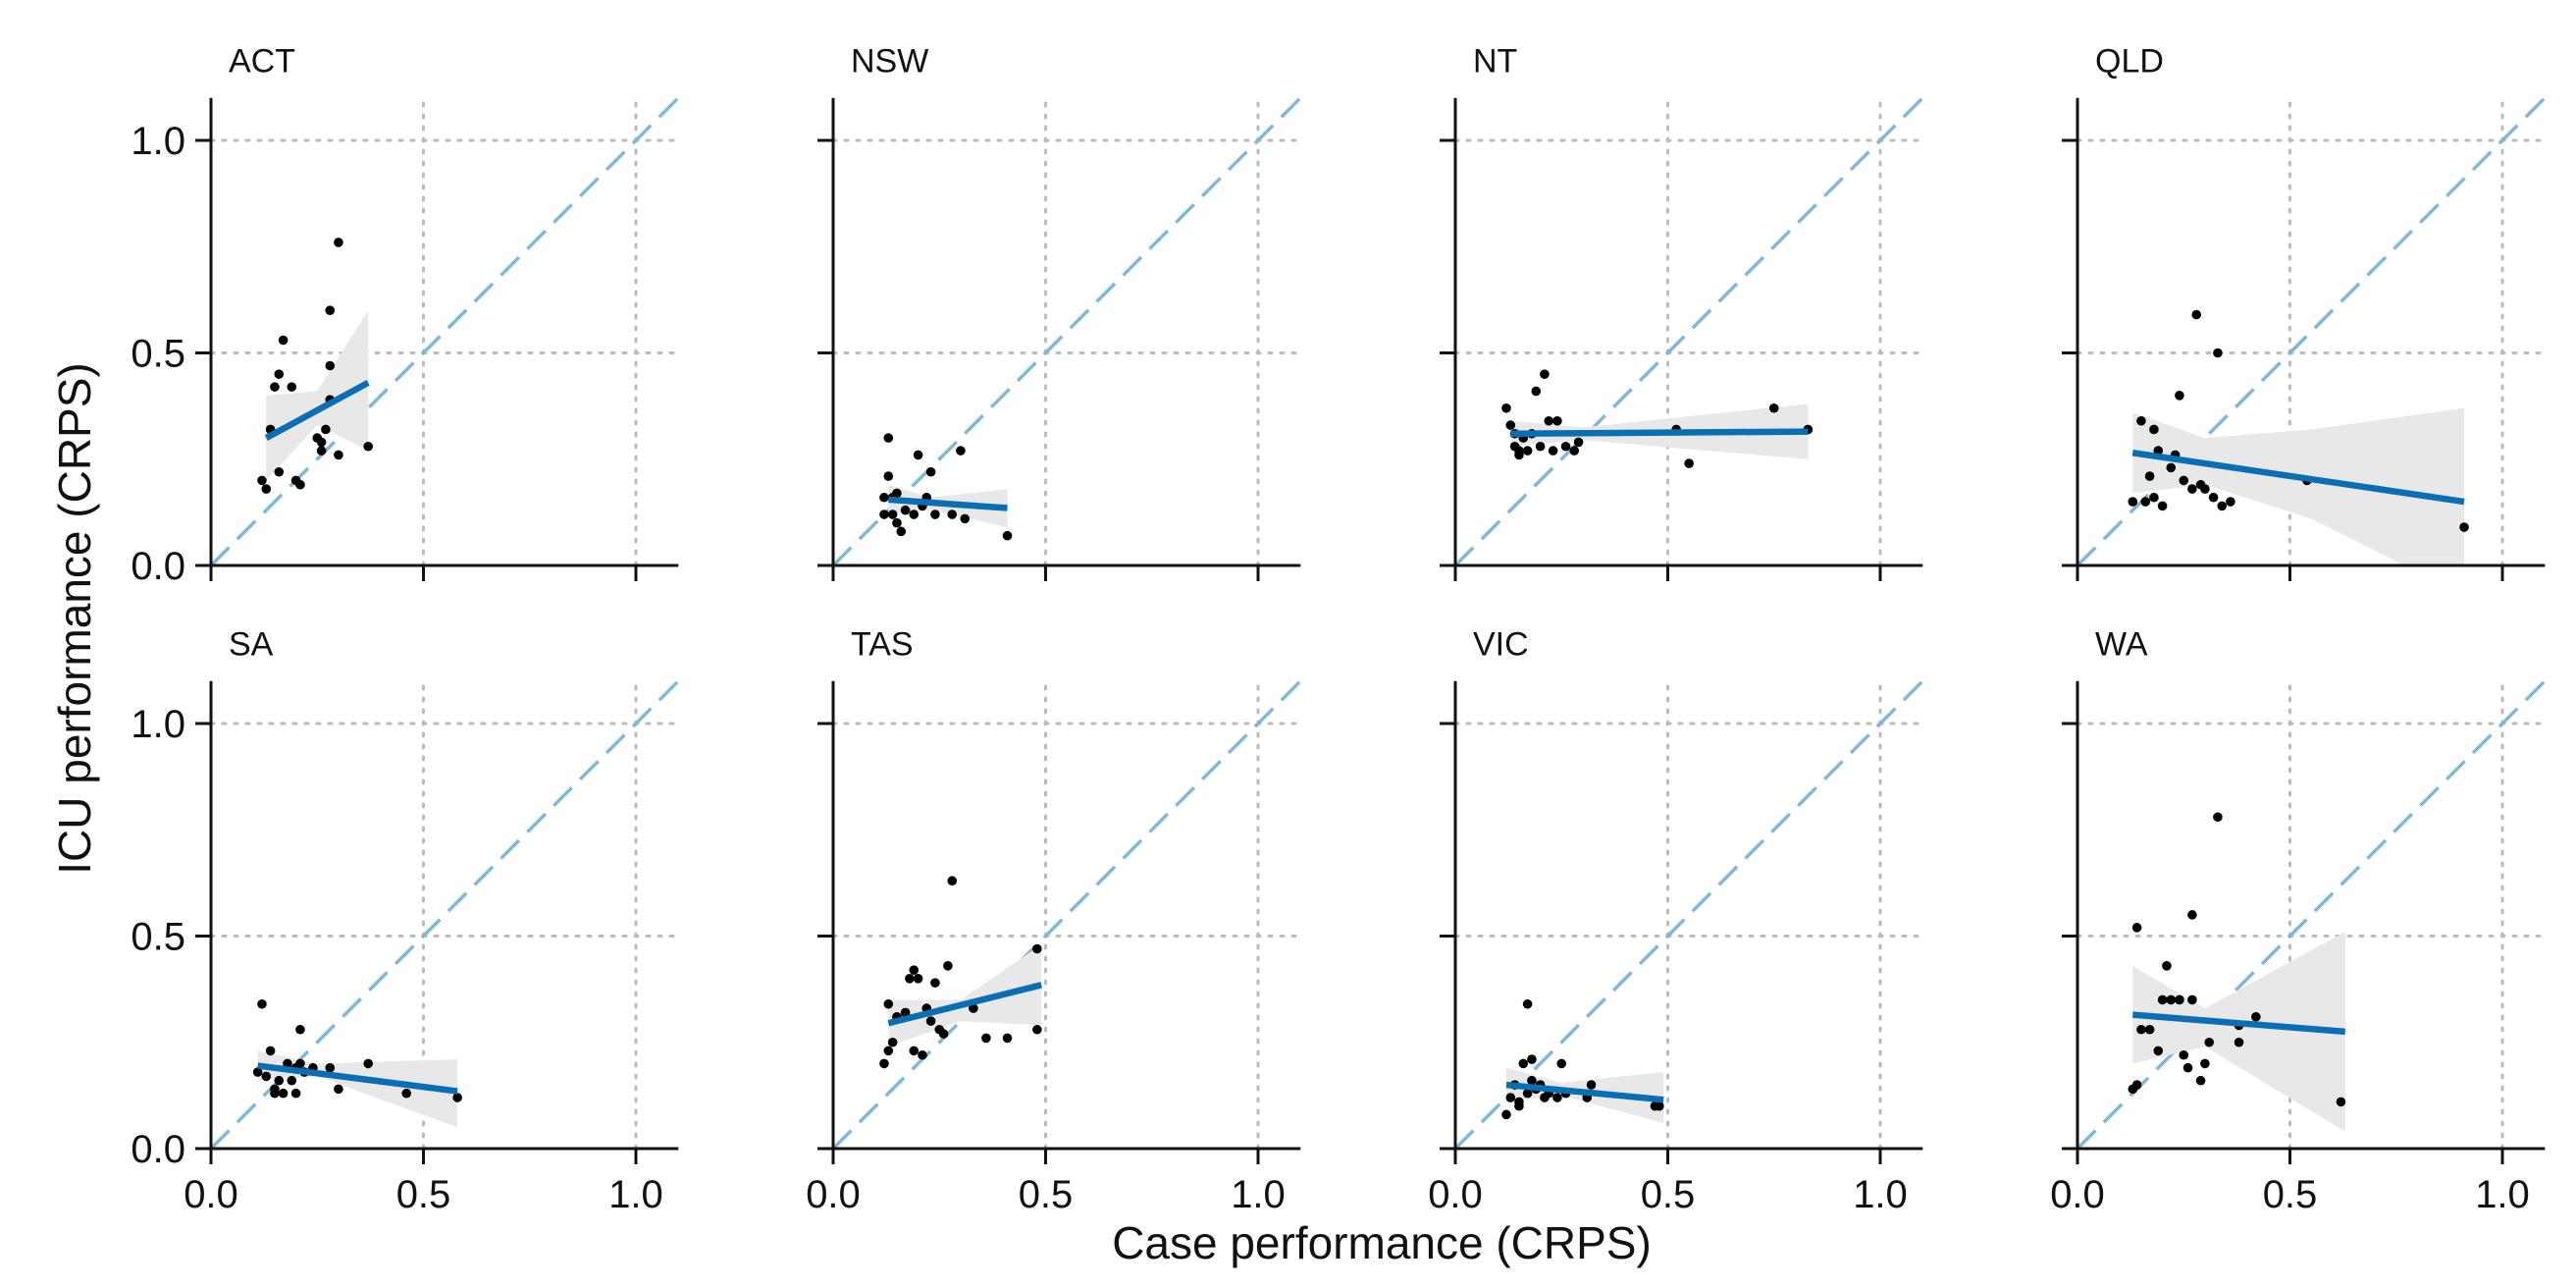 Image resolution: width=2576 pixels, height=1288 pixels. Describe the element at coordinates (158, 937) in the screenshot. I see `y-tick-label: 0.5` at that location.